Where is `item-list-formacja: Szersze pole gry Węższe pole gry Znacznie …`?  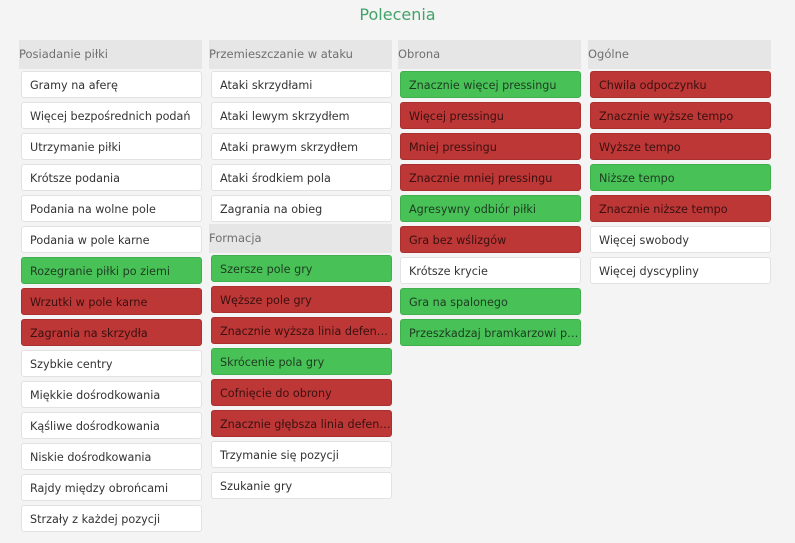 item-list-formacja: Szersze pole gry Węższe pole gry Znacznie … is located at coordinates (300, 376).